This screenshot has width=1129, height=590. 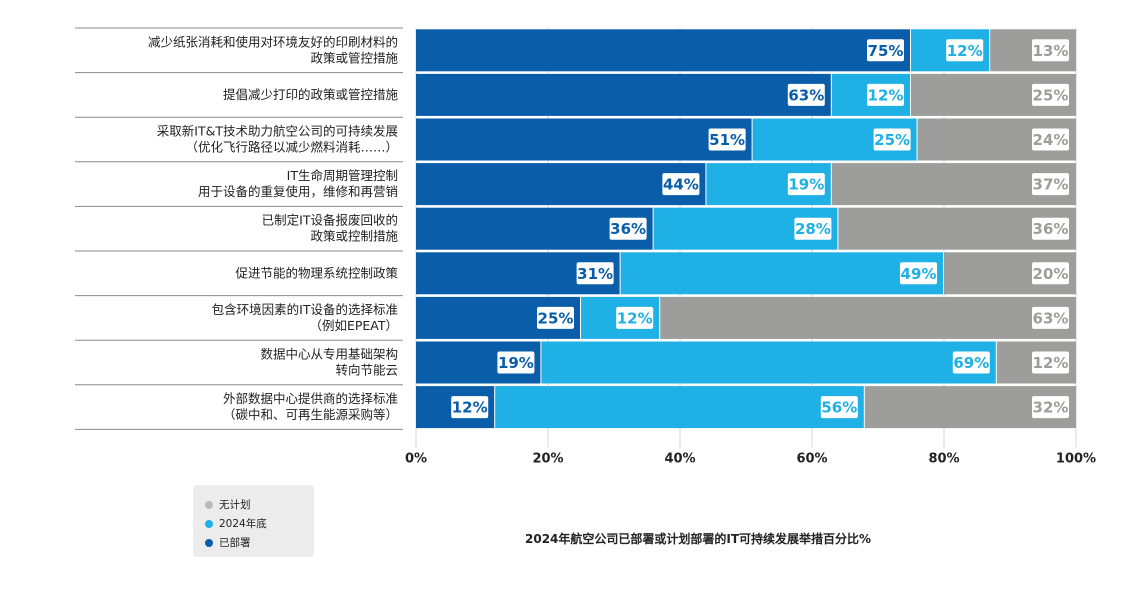 I want to click on category-label-line: 提倡减少打印的政策或管控措施, so click(x=311, y=94).